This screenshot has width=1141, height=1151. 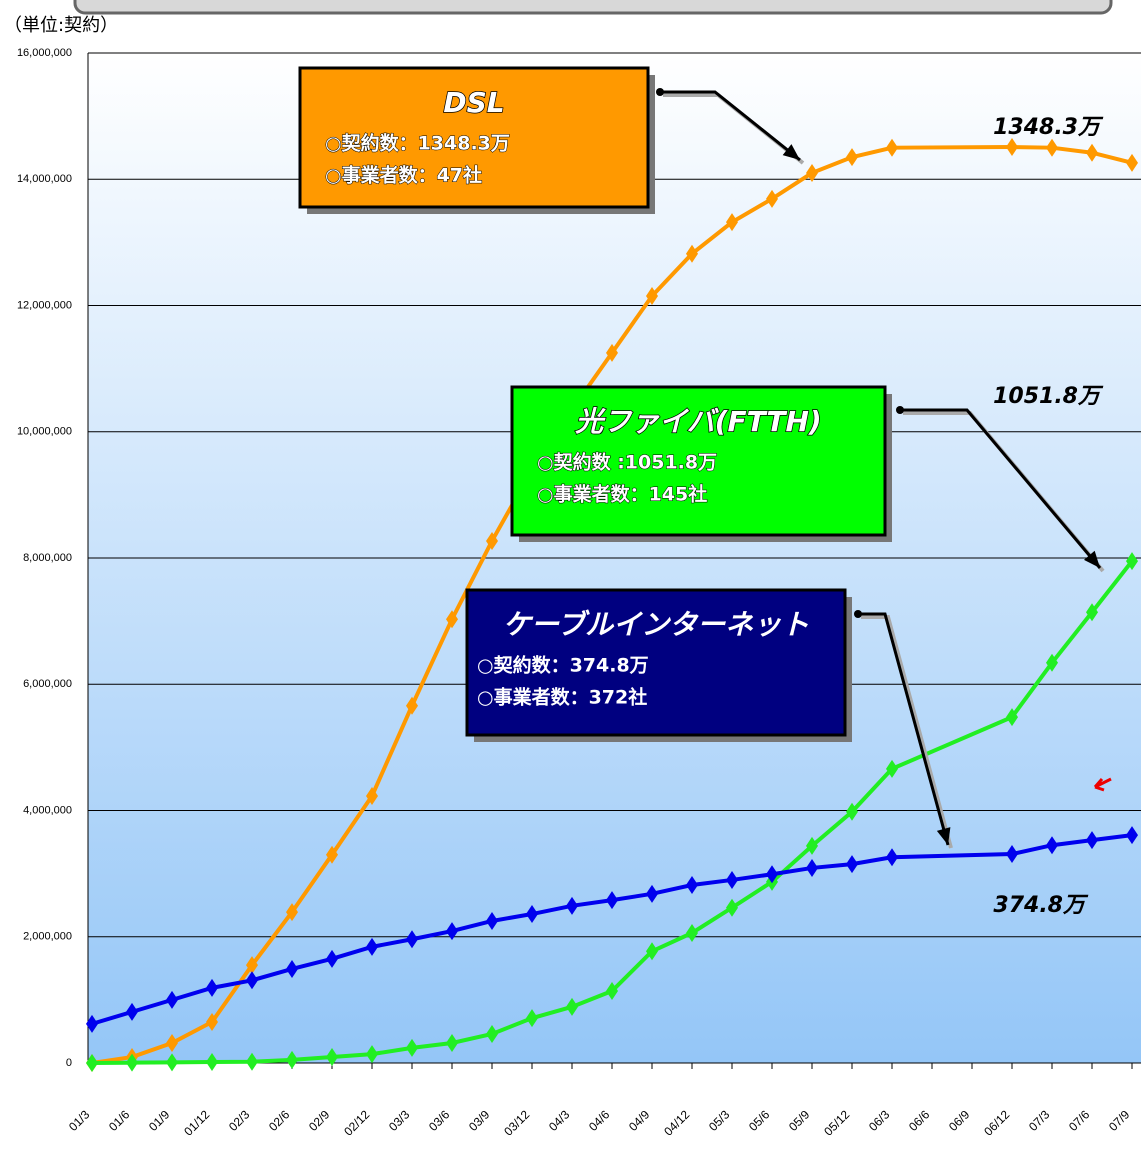 I want to click on x-tick-label: 03/3, so click(x=399, y=1120).